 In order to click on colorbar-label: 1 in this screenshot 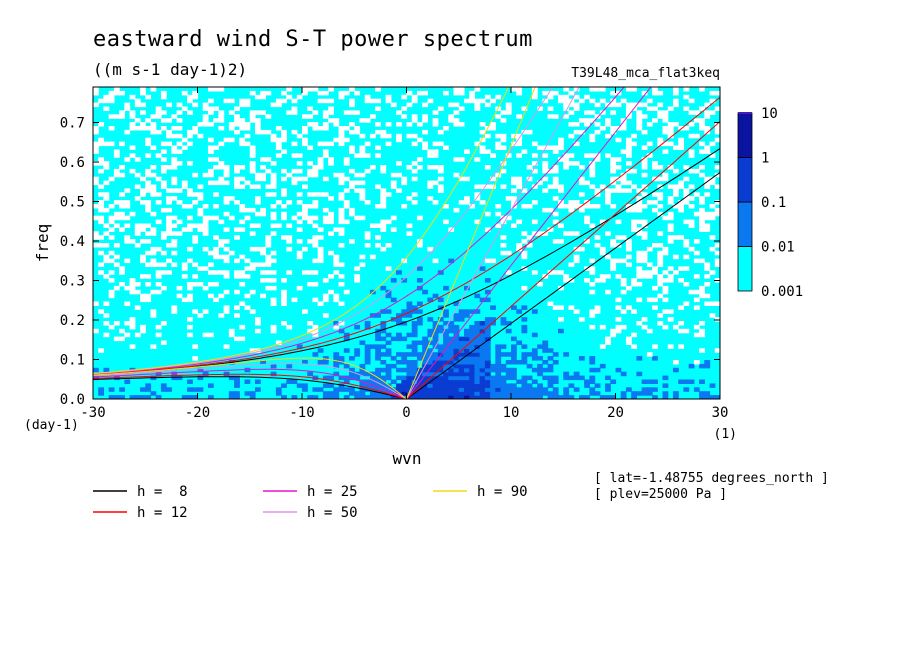, I will do `click(765, 159)`.